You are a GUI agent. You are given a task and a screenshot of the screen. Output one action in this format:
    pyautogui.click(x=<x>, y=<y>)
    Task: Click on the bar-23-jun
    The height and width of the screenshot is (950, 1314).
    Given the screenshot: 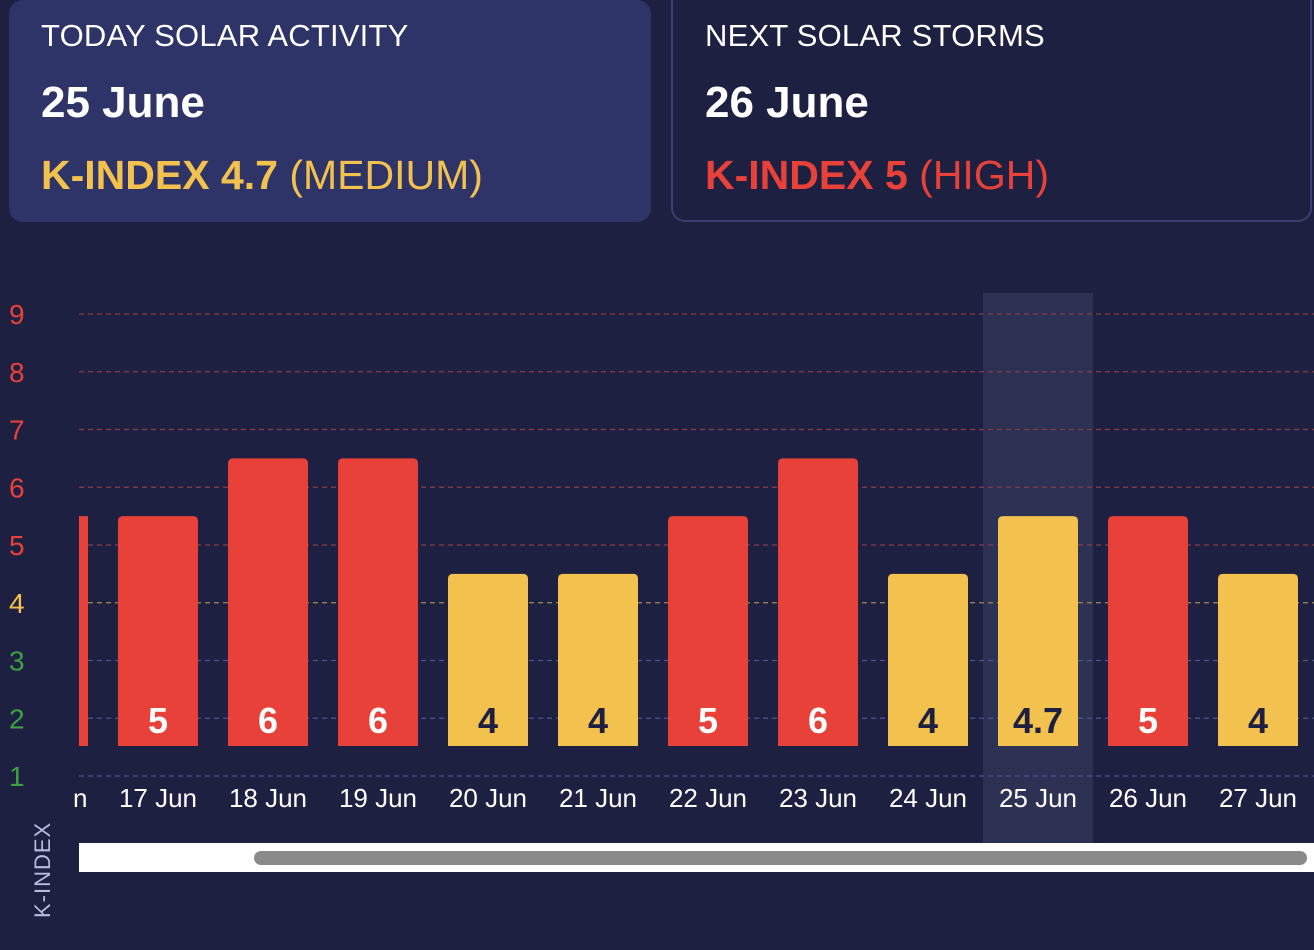 What is the action you would take?
    pyautogui.click(x=818, y=602)
    